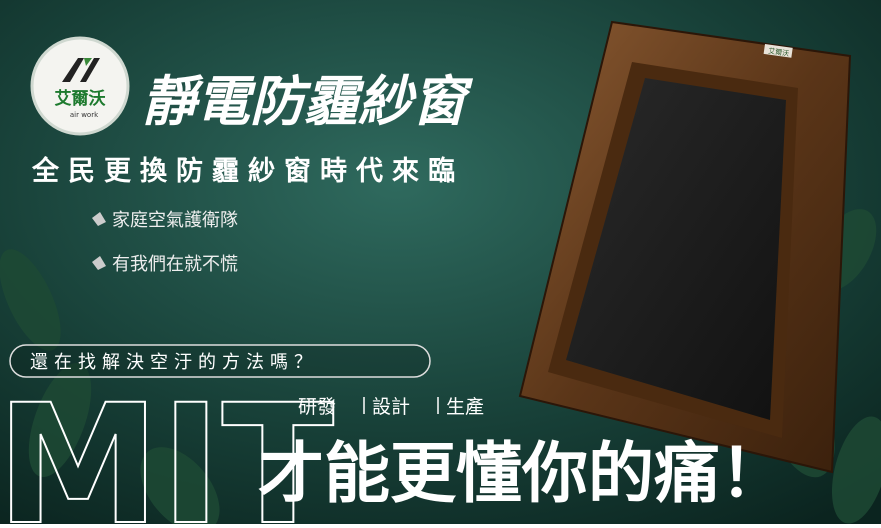 The image size is (881, 528). I want to click on slogan: 才能更懂你的痛！, so click(522, 473).